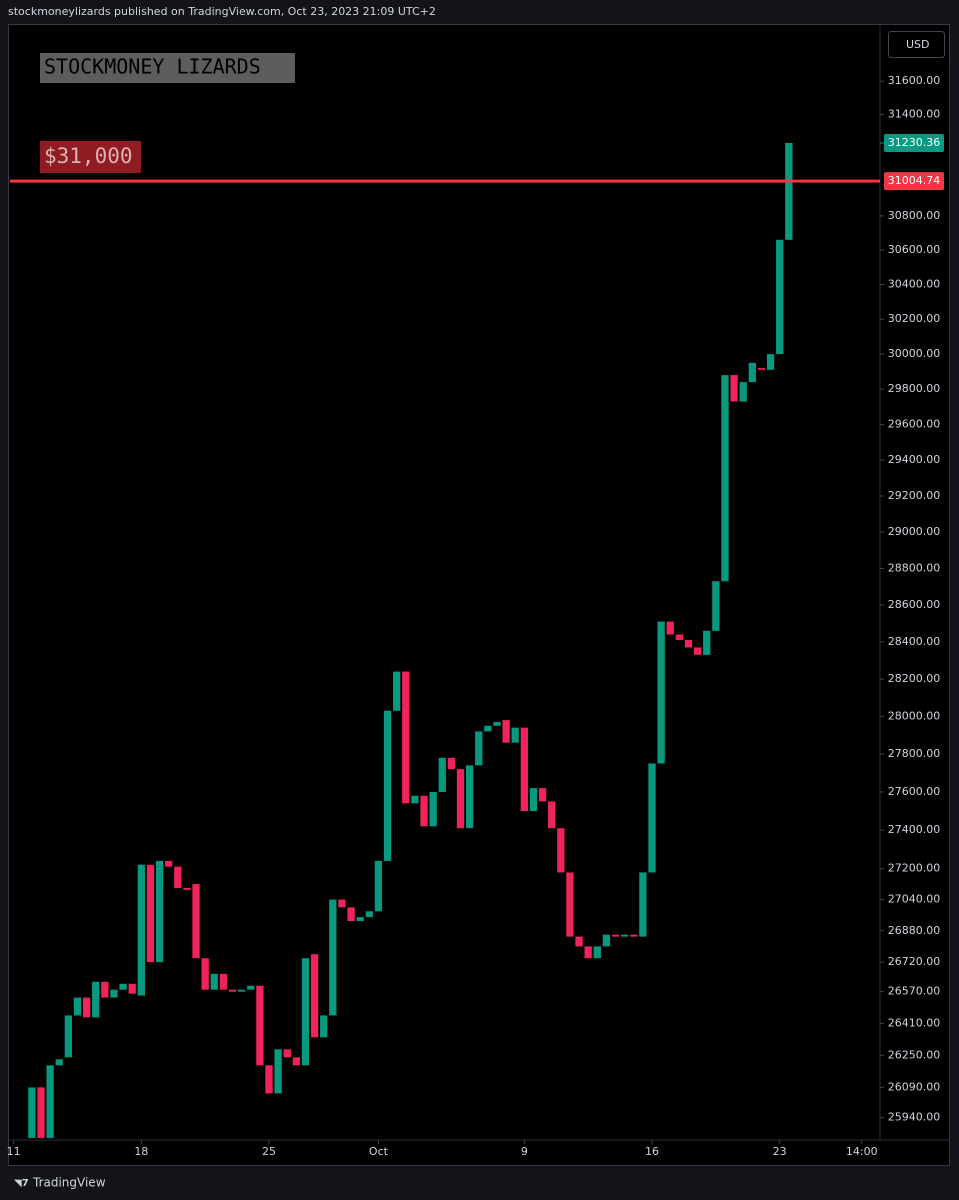 This screenshot has width=959, height=1200. Describe the element at coordinates (914, 215) in the screenshot. I see `y-tick-label: 30800.00` at that location.